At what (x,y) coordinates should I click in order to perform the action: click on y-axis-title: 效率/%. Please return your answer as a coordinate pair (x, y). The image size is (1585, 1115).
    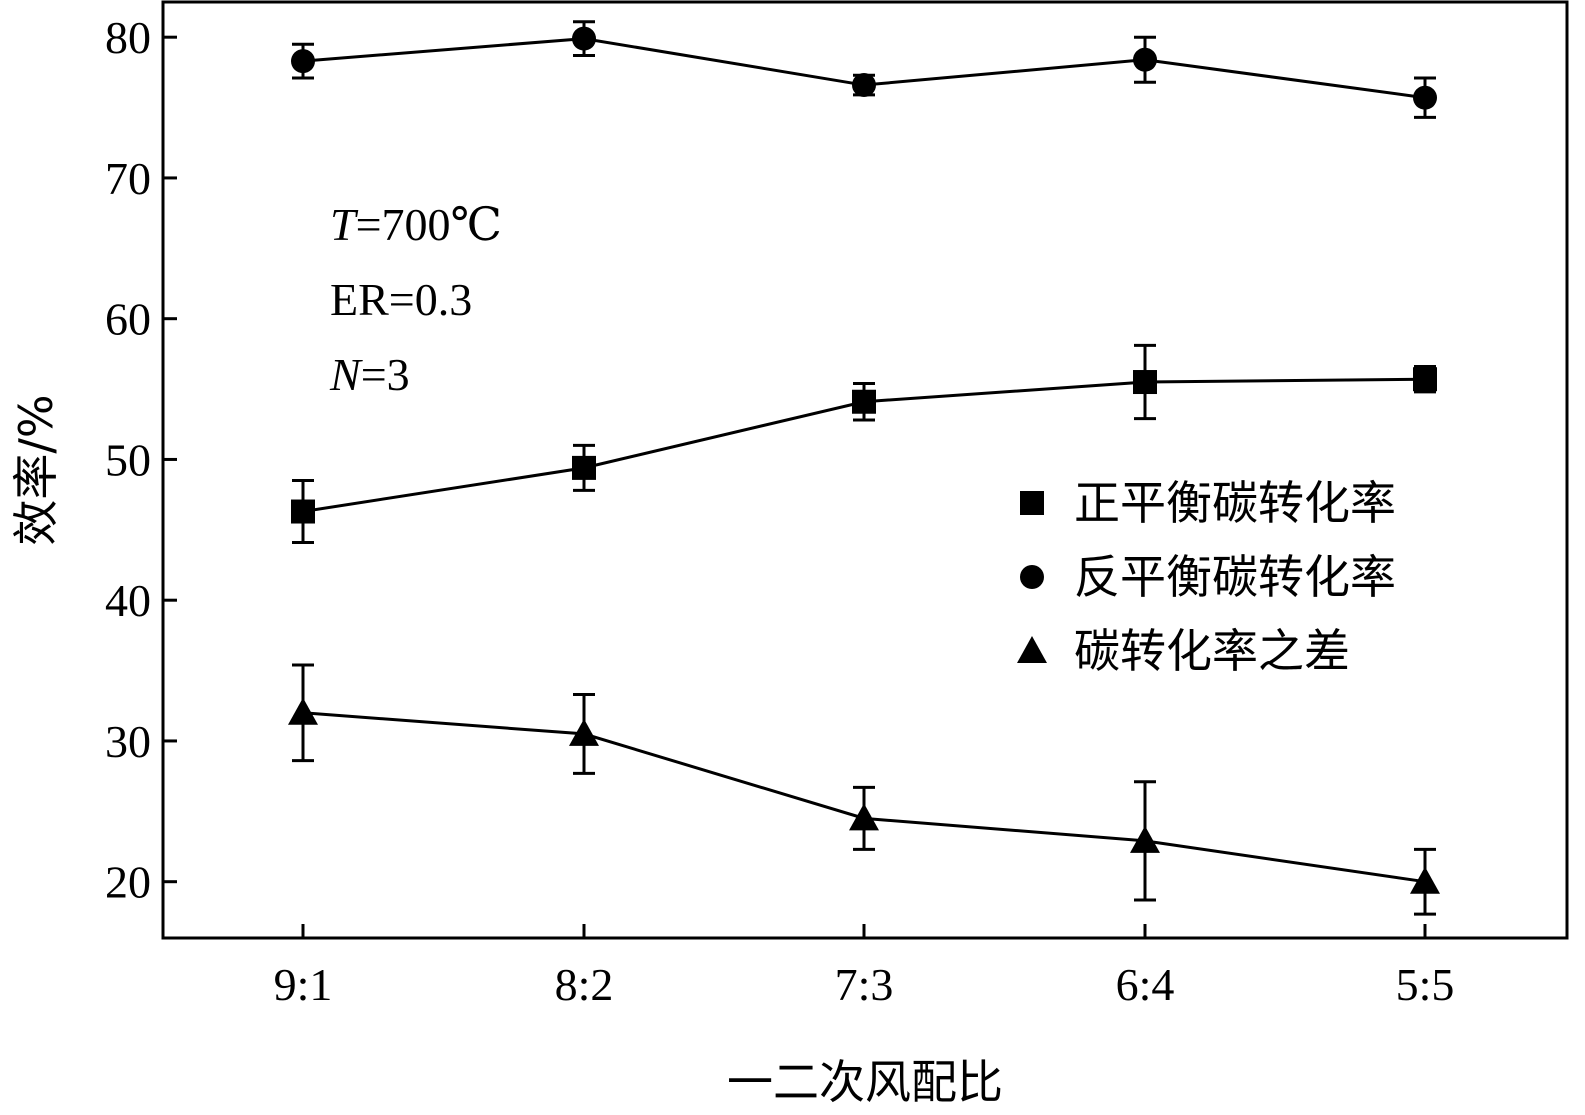
    Looking at the image, I should click on (36, 469).